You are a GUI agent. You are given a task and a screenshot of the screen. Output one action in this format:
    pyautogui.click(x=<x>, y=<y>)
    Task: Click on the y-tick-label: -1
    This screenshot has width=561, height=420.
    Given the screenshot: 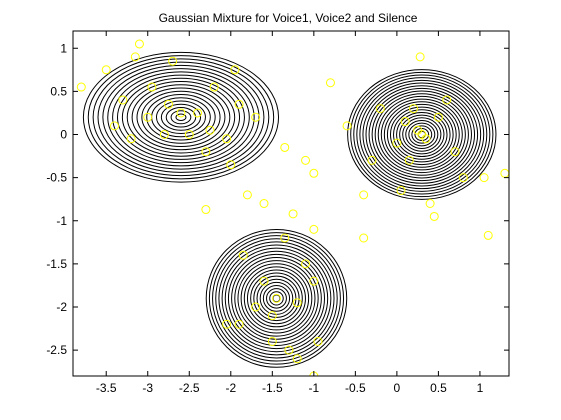 What is the action you would take?
    pyautogui.click(x=61, y=221)
    